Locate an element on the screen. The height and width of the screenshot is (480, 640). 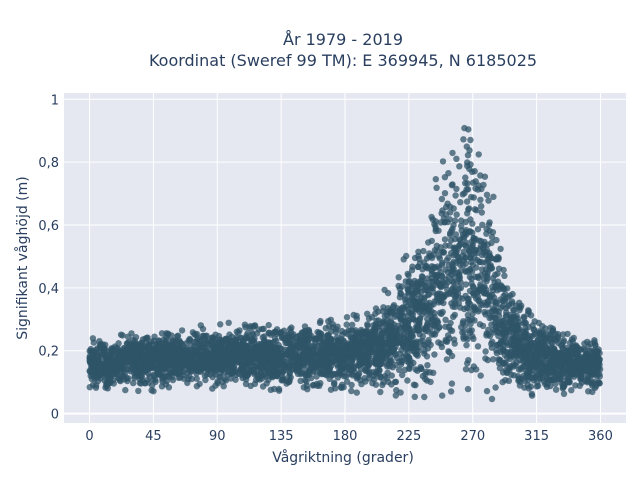
y-tick-label: 0,6 is located at coordinates (48, 226).